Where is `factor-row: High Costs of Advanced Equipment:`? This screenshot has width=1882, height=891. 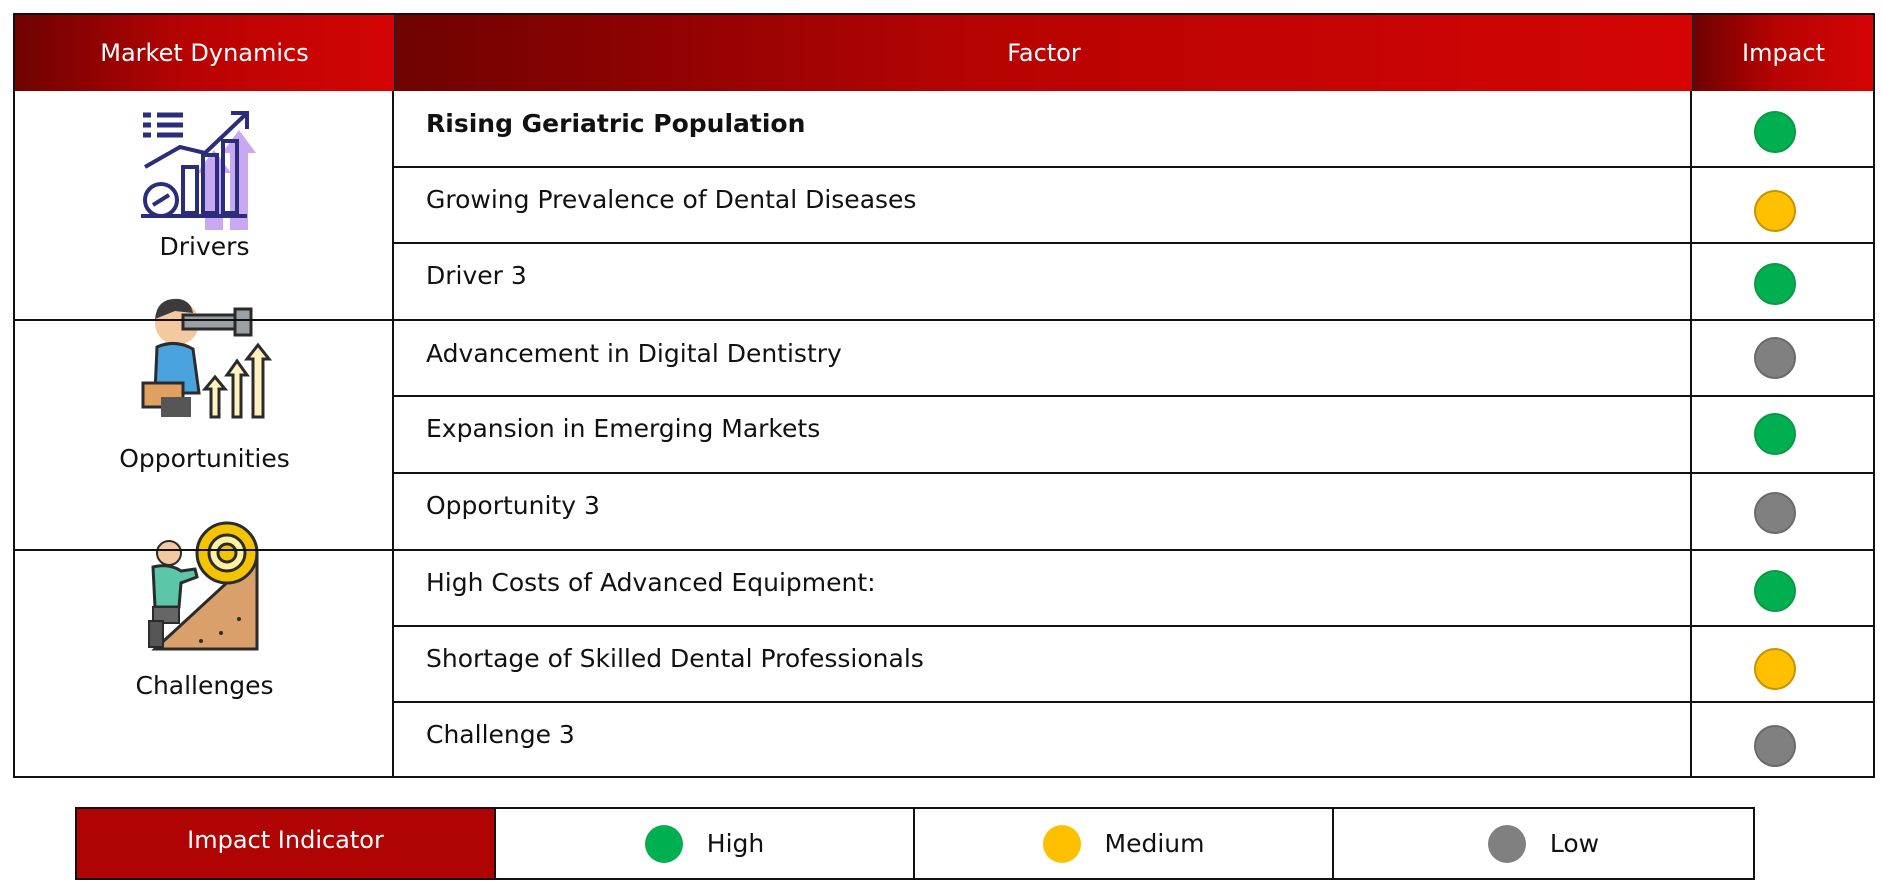
factor-row: High Costs of Advanced Equipment: is located at coordinates (651, 582).